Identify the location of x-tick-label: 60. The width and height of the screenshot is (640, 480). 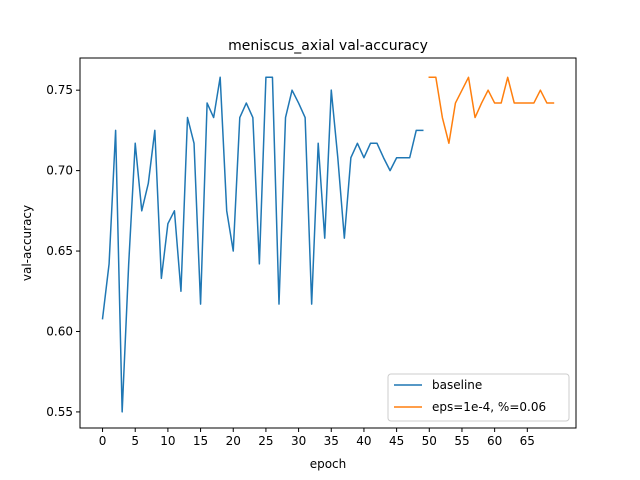
(494, 441).